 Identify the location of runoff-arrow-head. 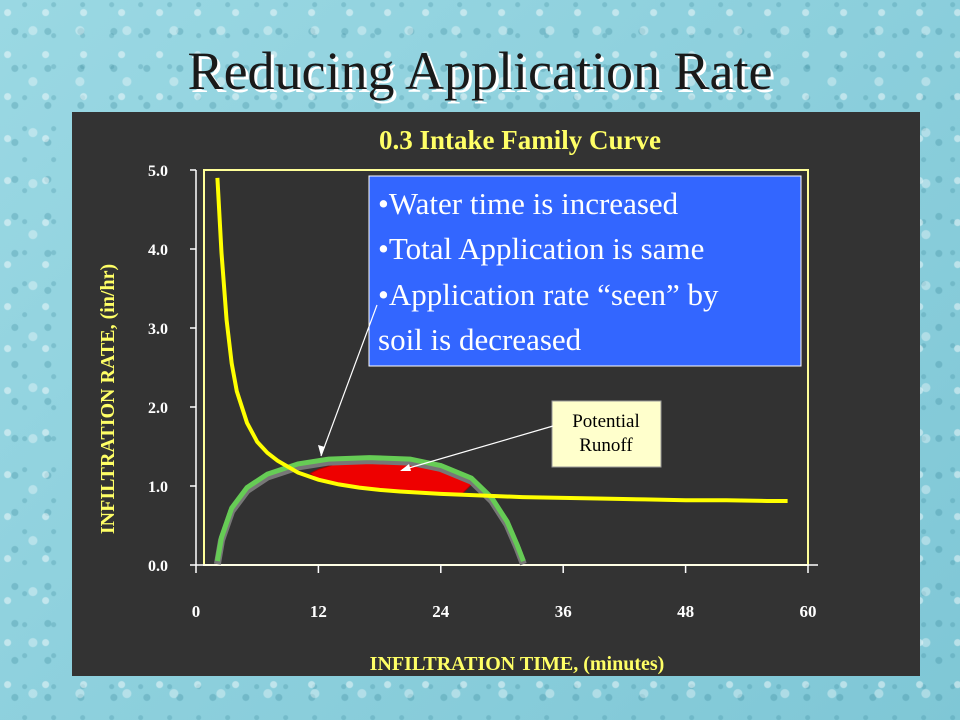
(405, 467).